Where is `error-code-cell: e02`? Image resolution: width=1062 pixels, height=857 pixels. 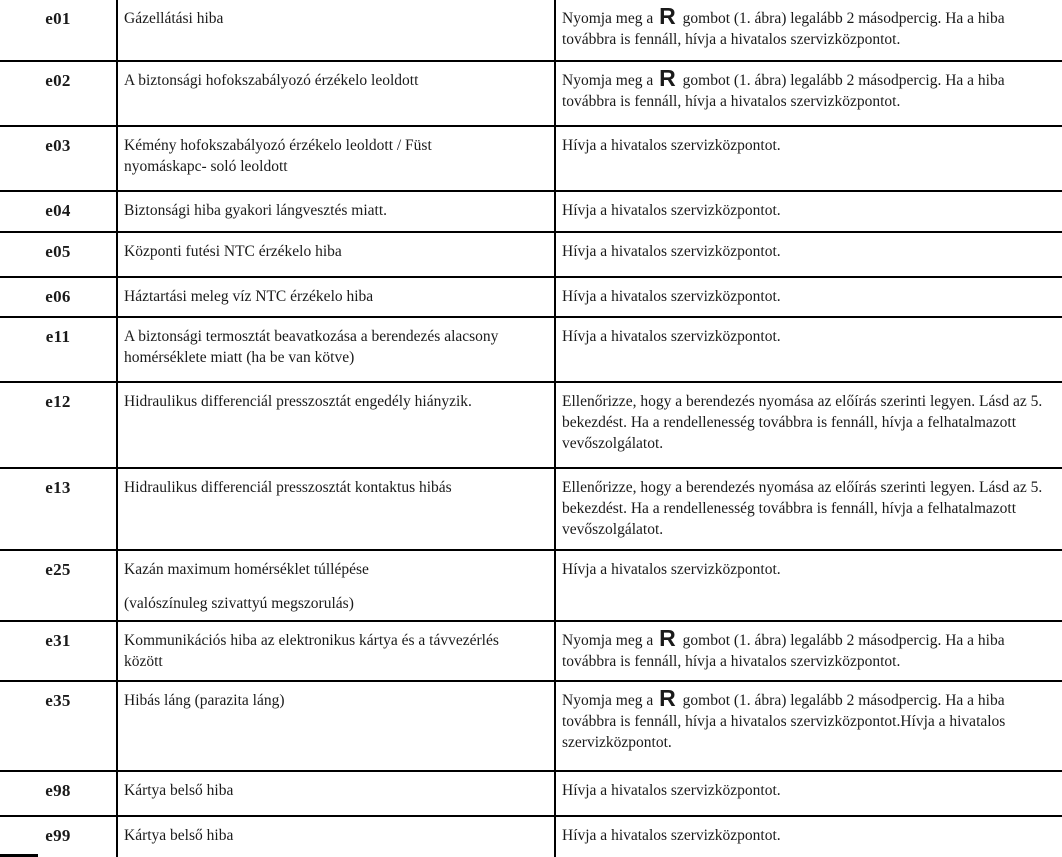 error-code-cell: e02 is located at coordinates (59, 93).